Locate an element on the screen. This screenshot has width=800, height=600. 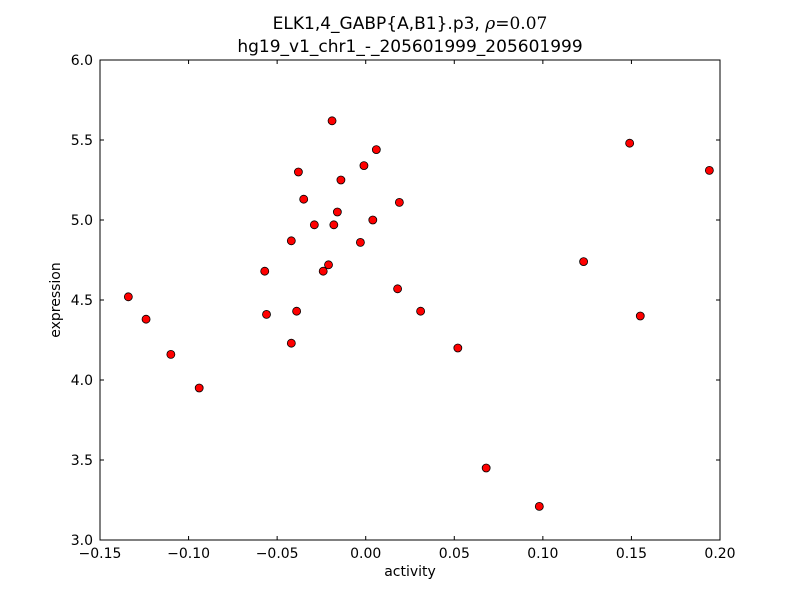
chart-title-rho-symbol: ρ is located at coordinates (489, 24).